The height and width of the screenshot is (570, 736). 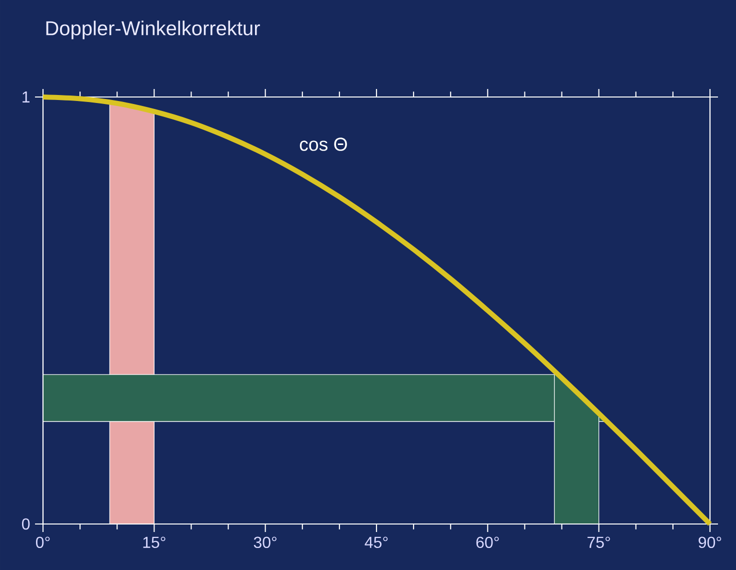 I want to click on x-tick-label: 75°, so click(x=599, y=542).